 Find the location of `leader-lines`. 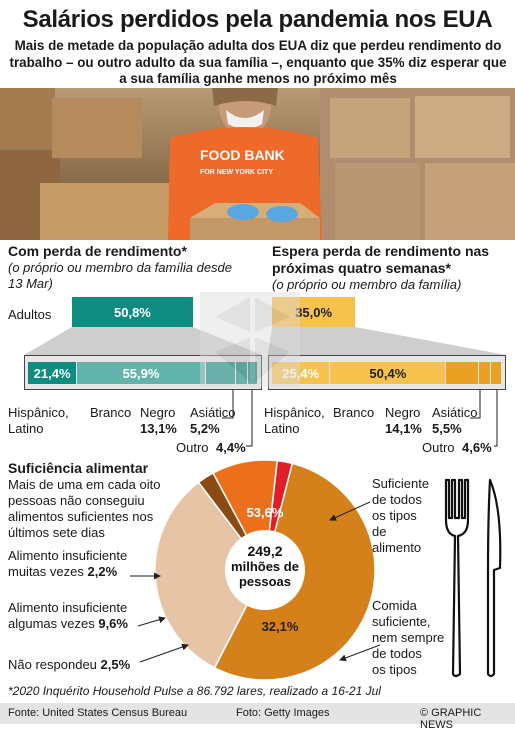

leader-lines is located at coordinates (360, 418).